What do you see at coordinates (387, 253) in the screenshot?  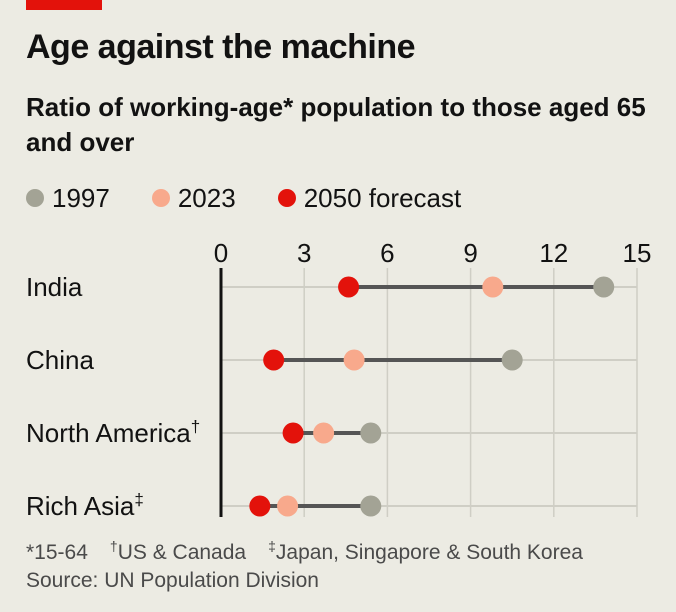 I see `x-tick-label-6: 6` at bounding box center [387, 253].